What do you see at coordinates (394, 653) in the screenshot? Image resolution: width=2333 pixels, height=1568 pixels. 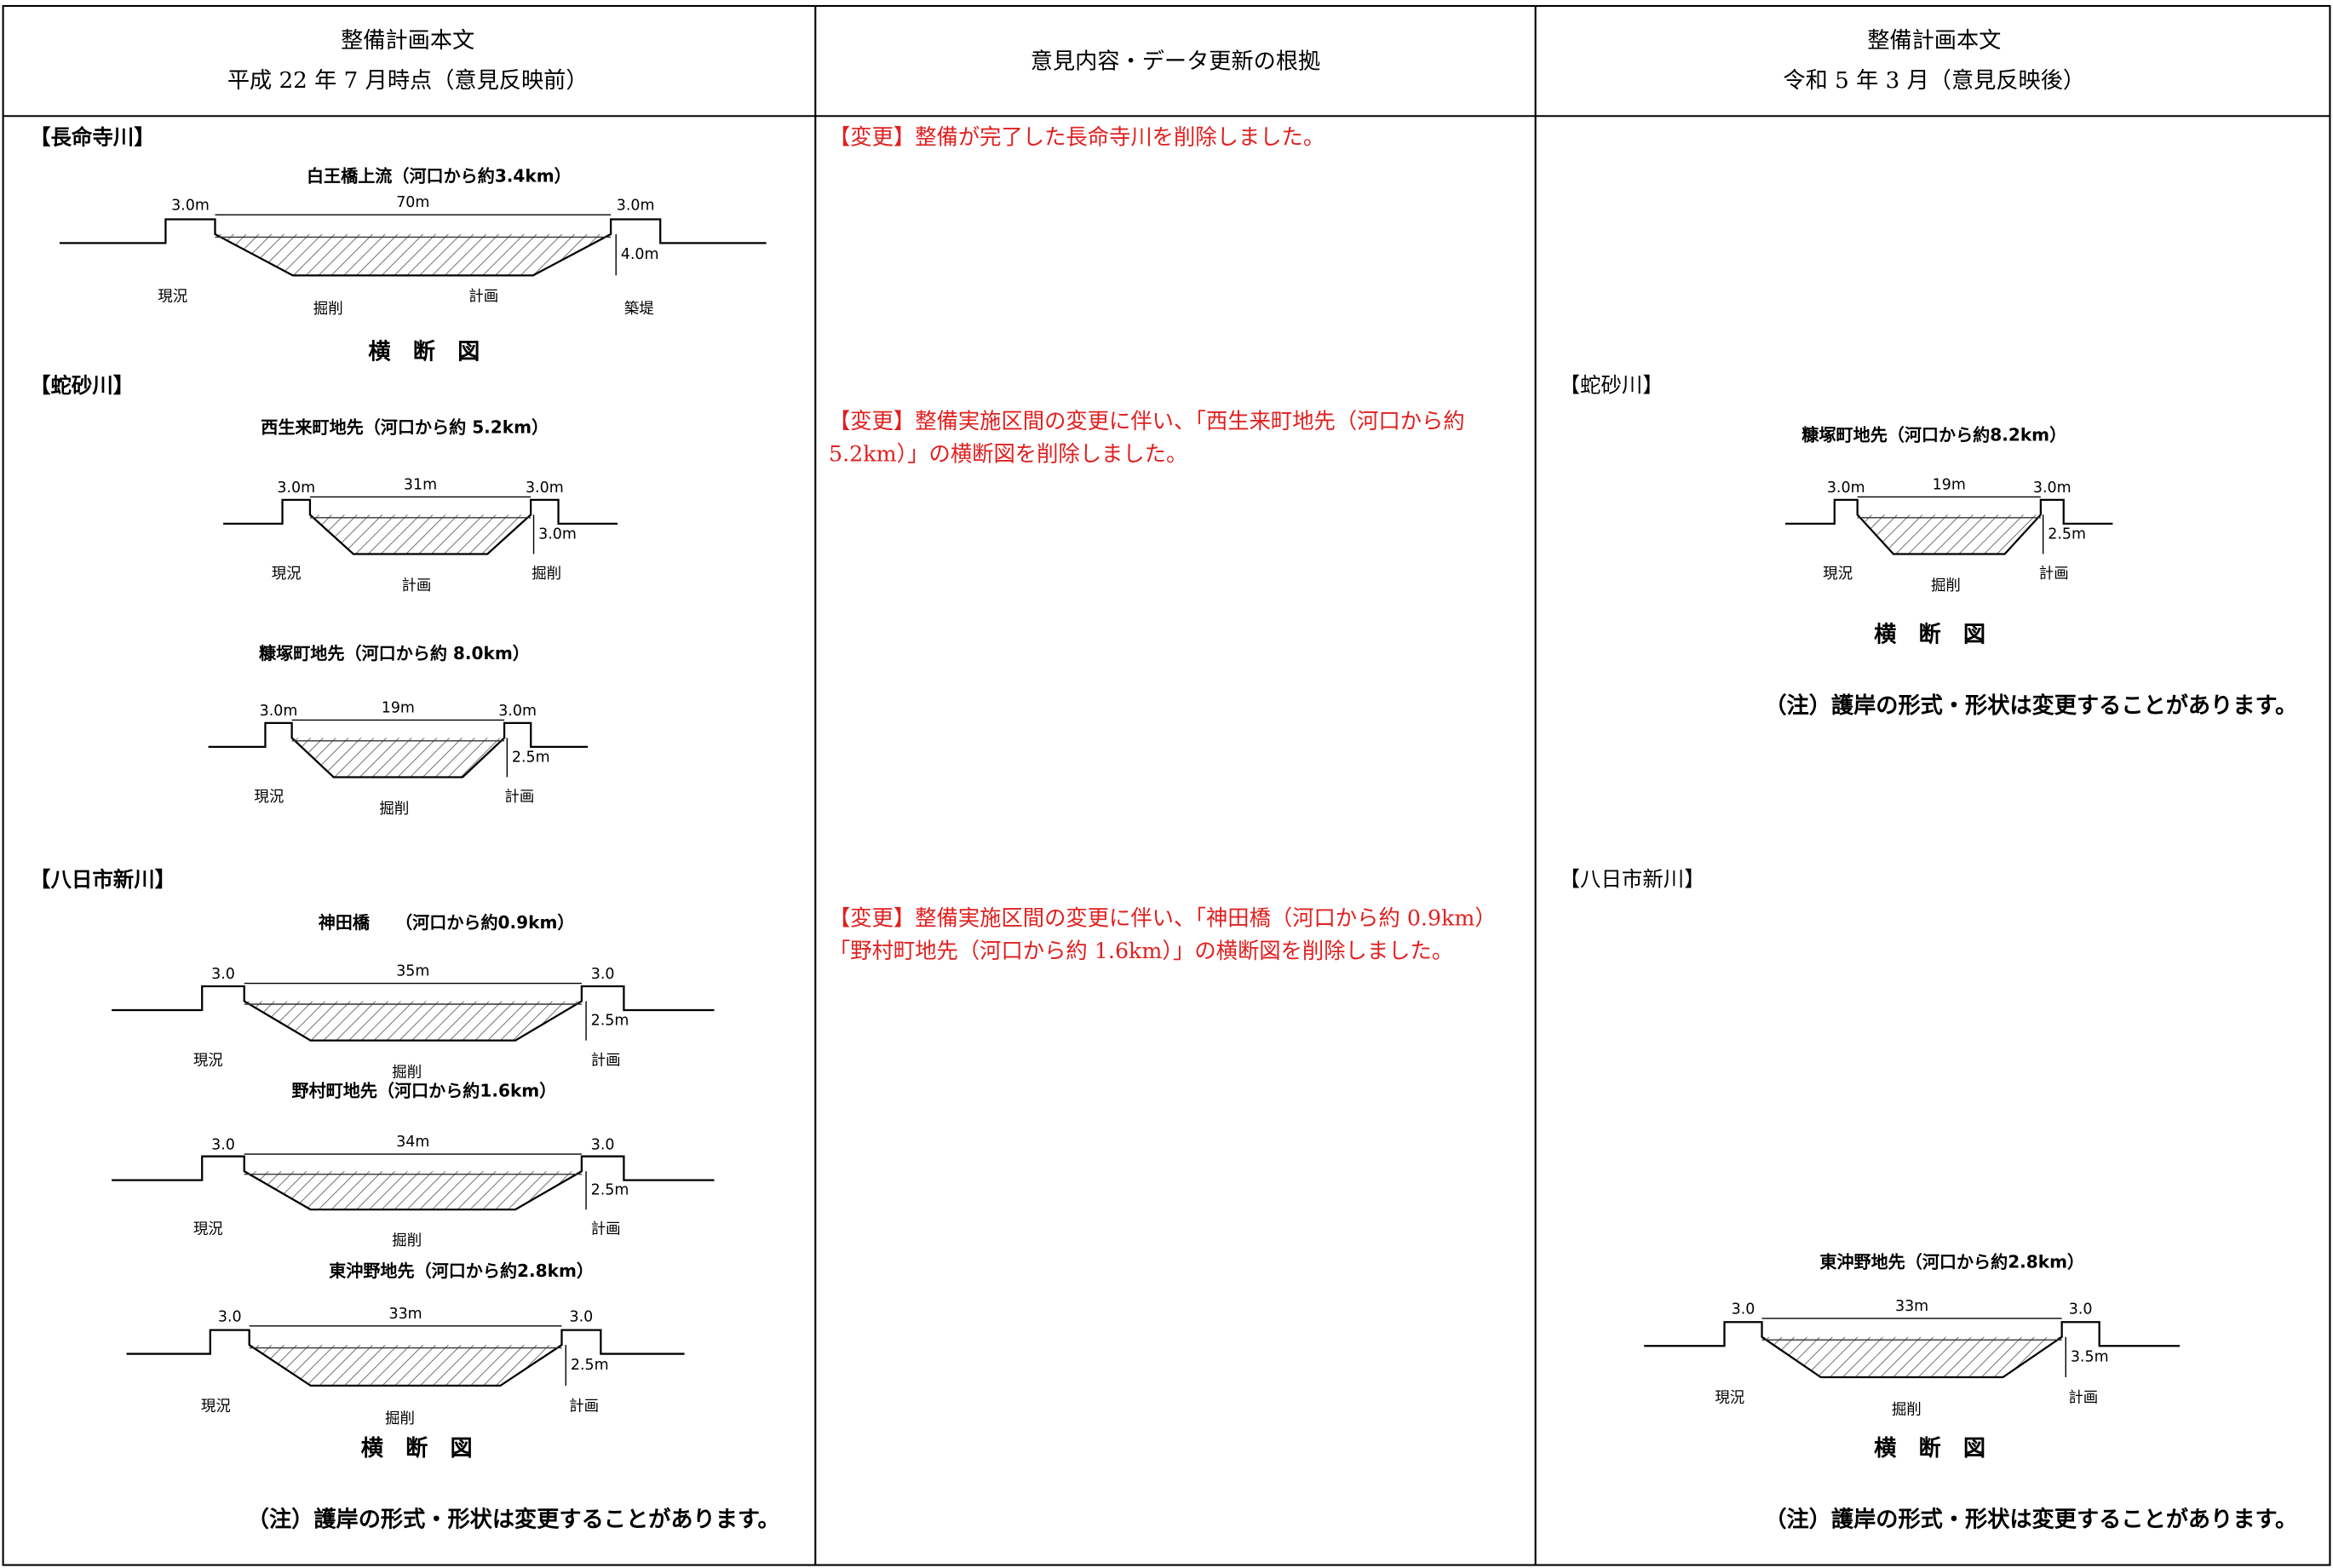 I see `diagram-title: 糠塚町地先（河口から約 8.0km）` at bounding box center [394, 653].